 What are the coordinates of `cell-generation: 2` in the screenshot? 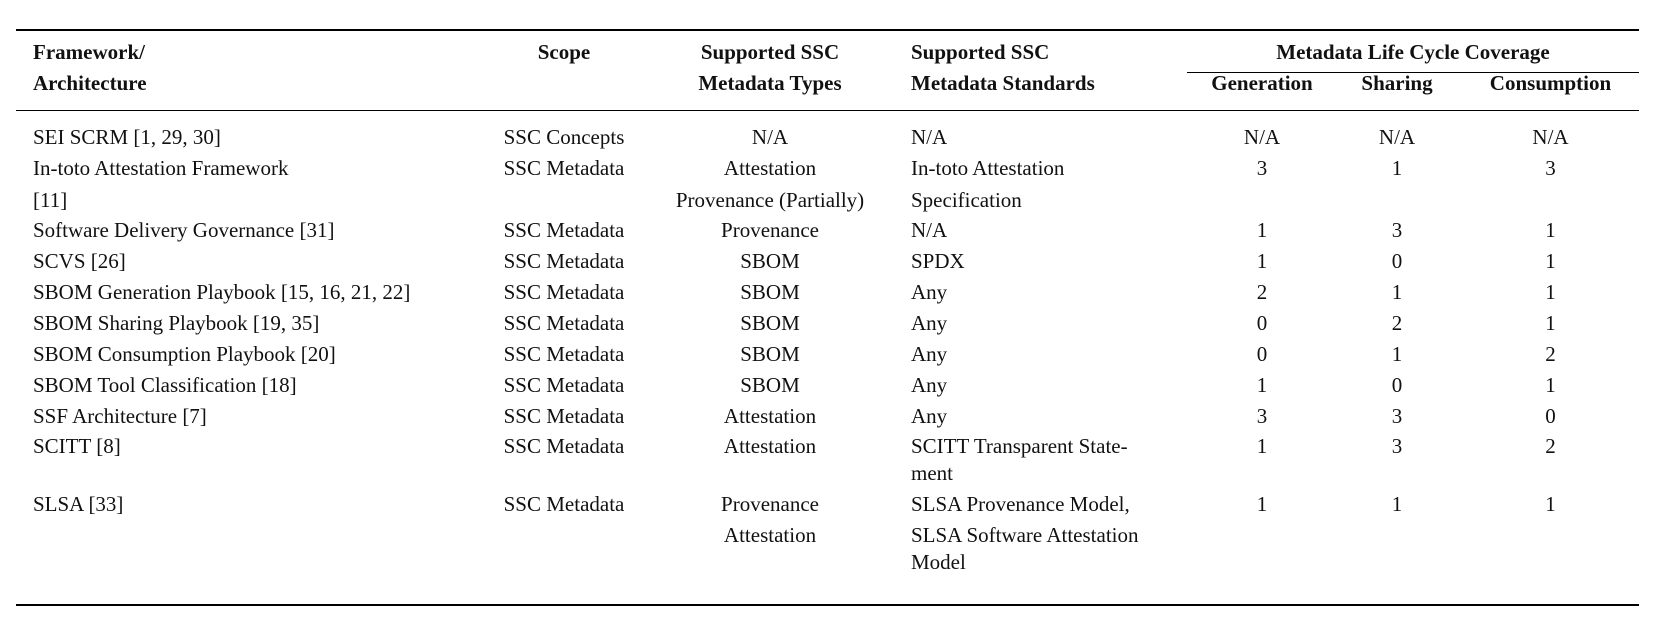 It's located at (1262, 292).